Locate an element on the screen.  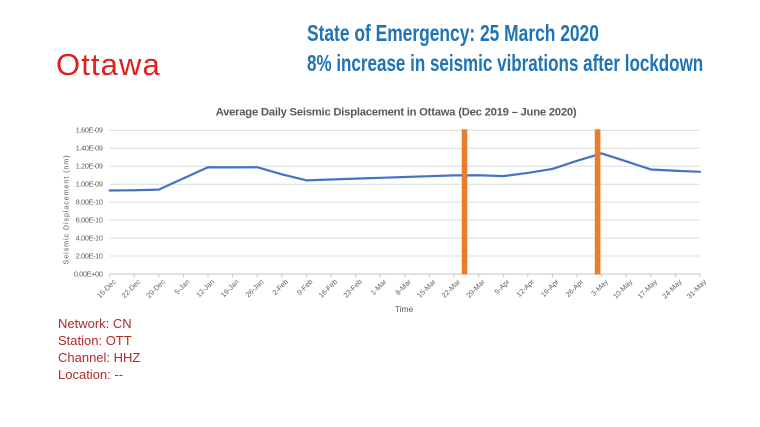
svg-text: 4.00E-10 is located at coordinates (89, 237).